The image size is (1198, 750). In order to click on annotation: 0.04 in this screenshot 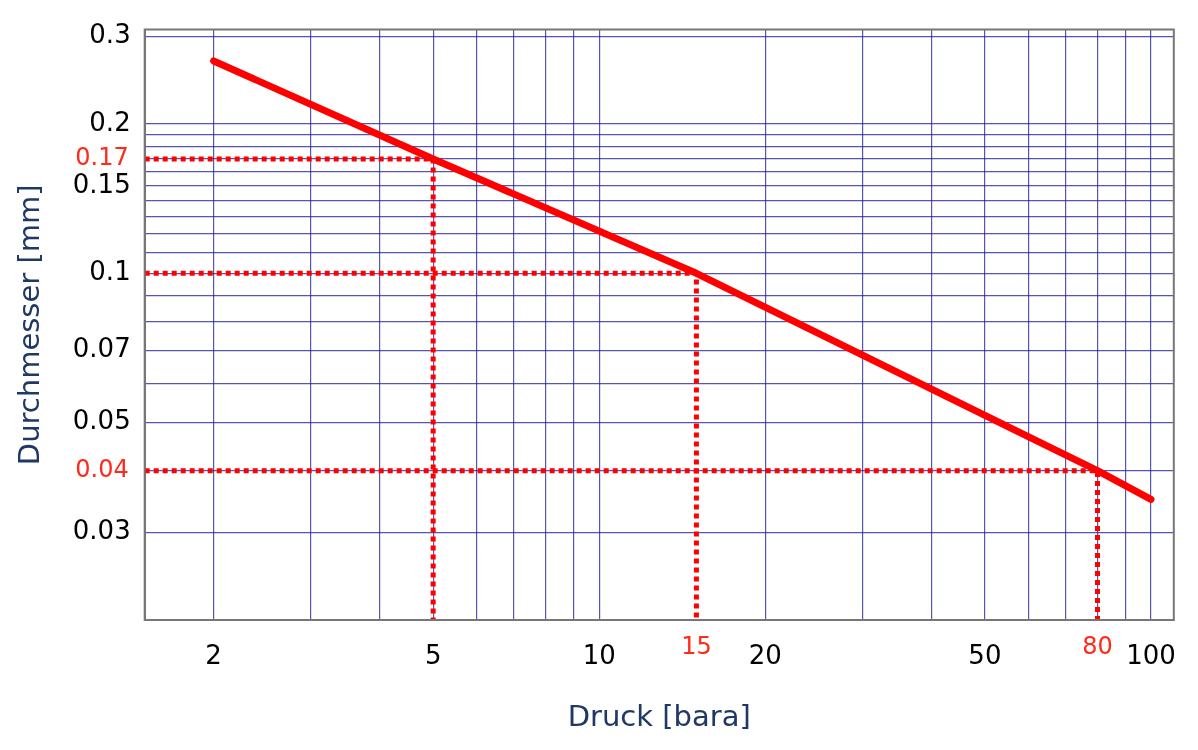, I will do `click(102, 468)`.